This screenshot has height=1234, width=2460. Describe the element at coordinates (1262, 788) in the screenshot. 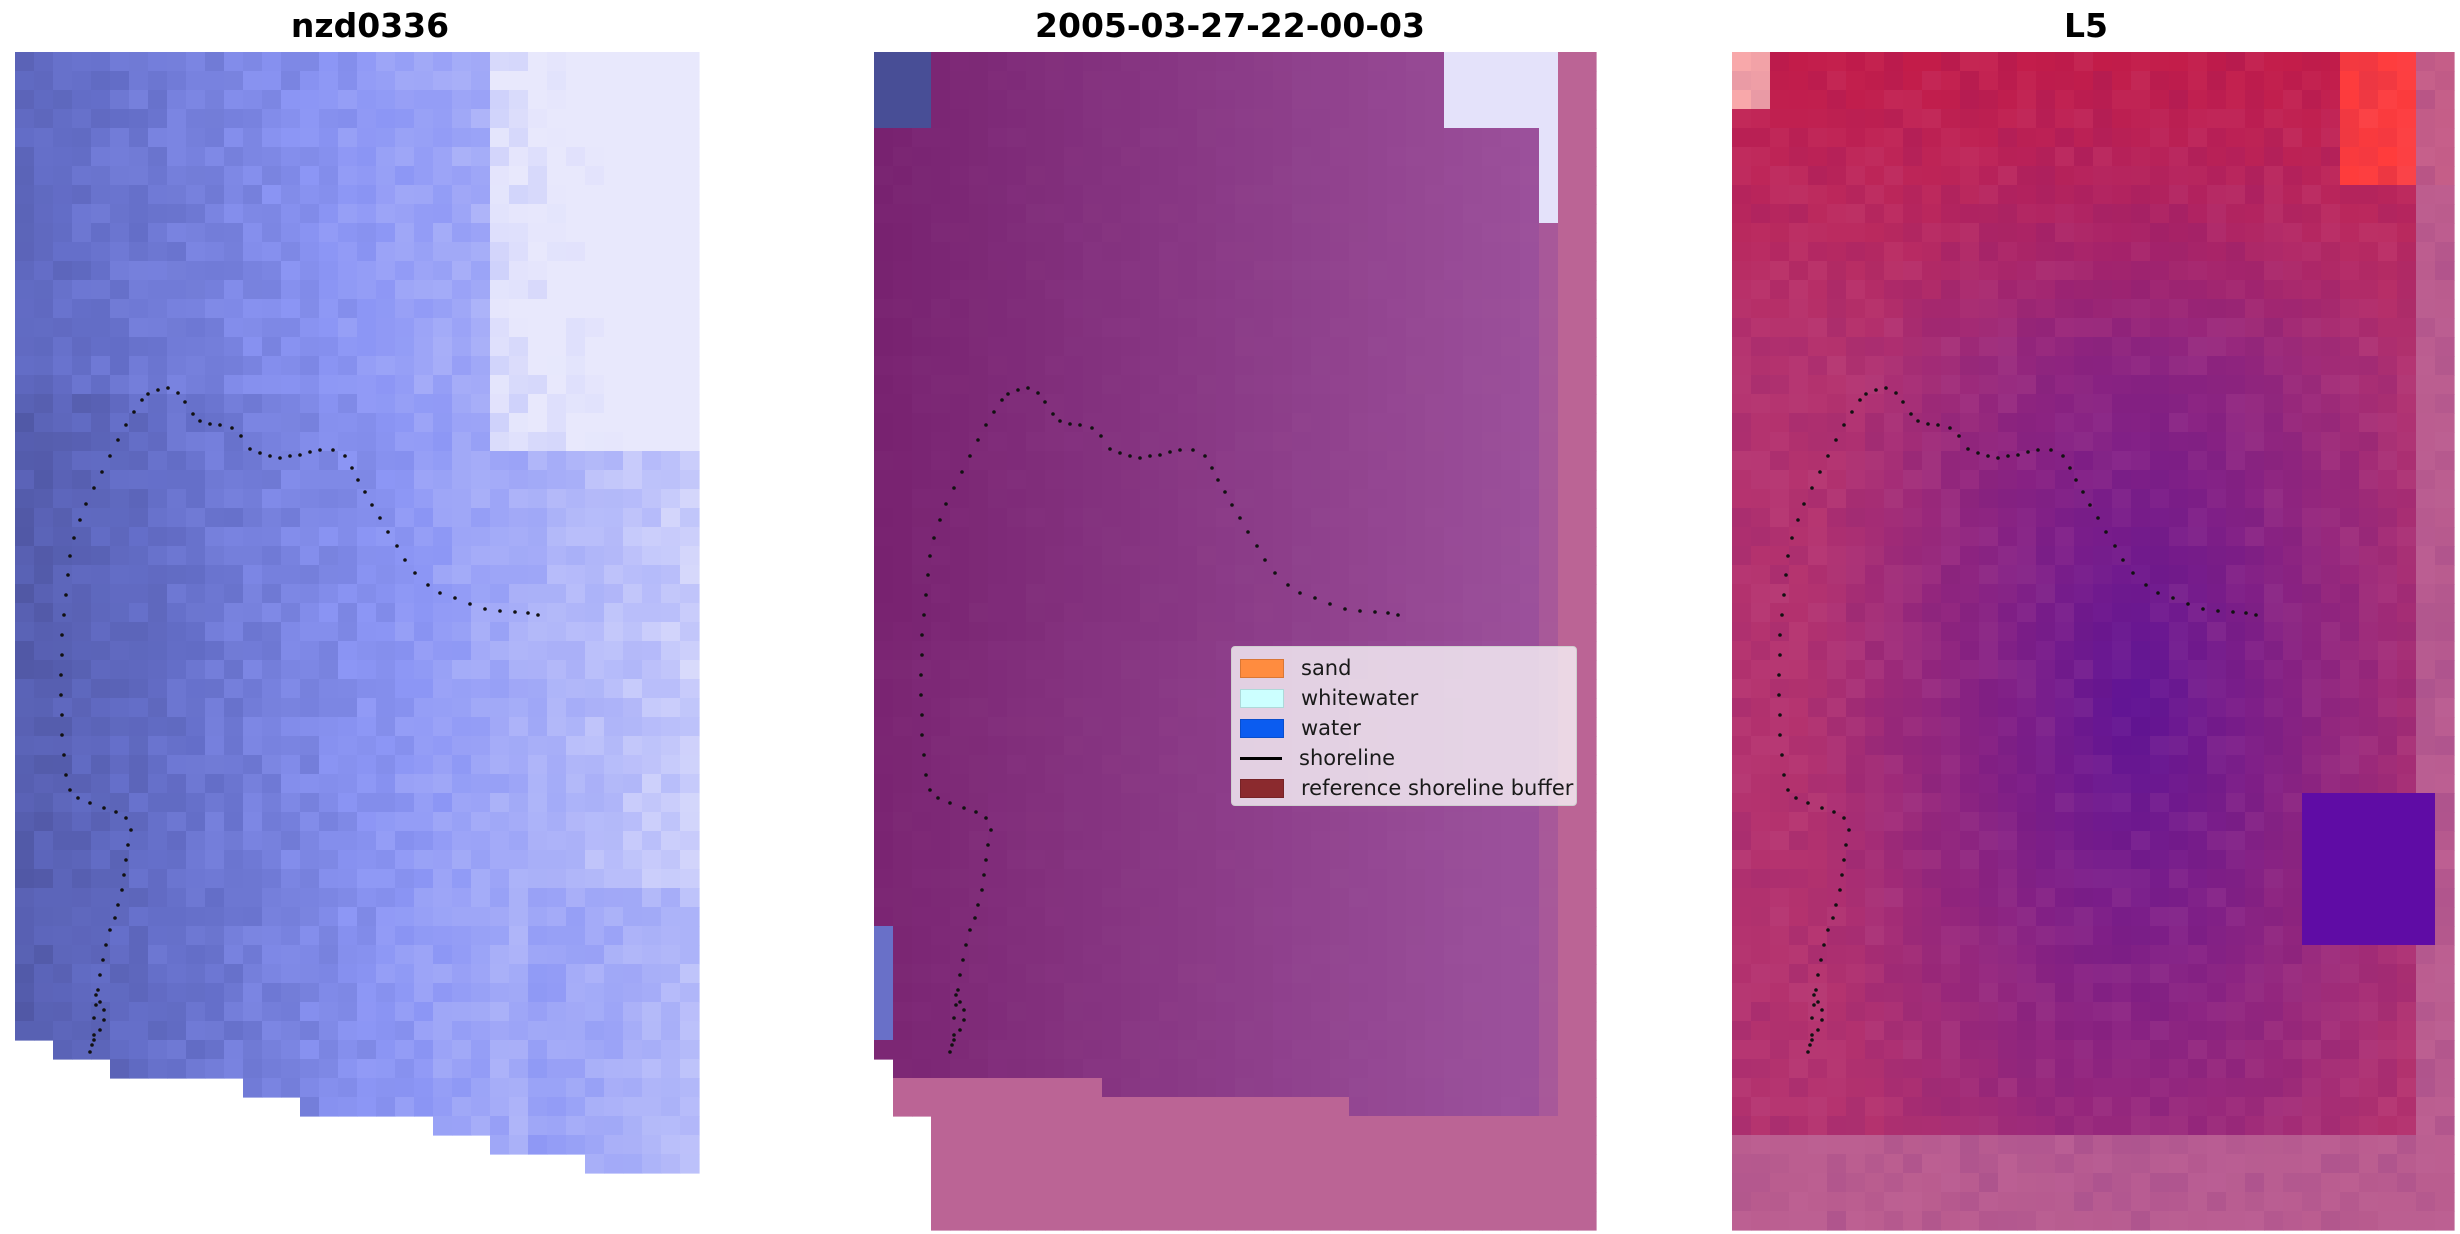

I see `reference-buffer-swatch` at that location.